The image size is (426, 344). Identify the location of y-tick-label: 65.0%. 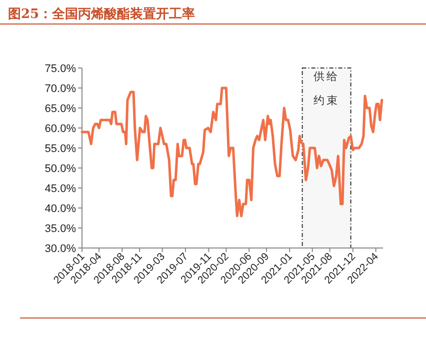
(60, 109).